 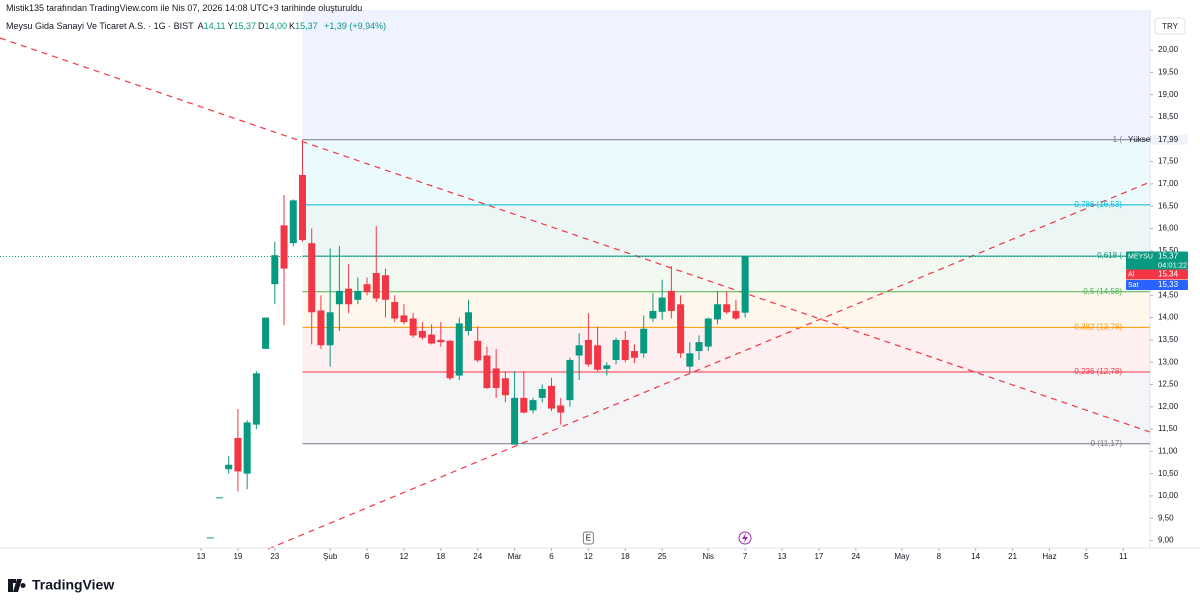 What do you see at coordinates (745, 556) in the screenshot?
I see `x-tick-label: 7` at bounding box center [745, 556].